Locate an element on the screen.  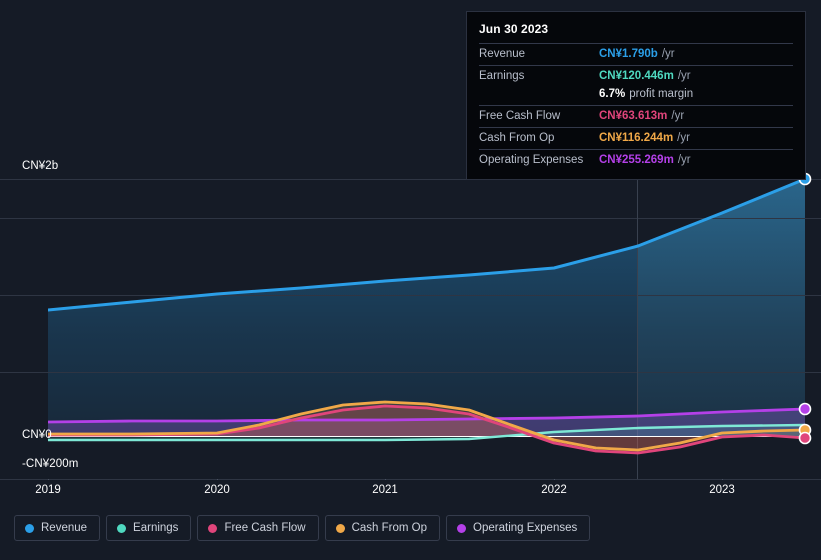
legend-dot-revenue-icon is located at coordinates (29, 528).